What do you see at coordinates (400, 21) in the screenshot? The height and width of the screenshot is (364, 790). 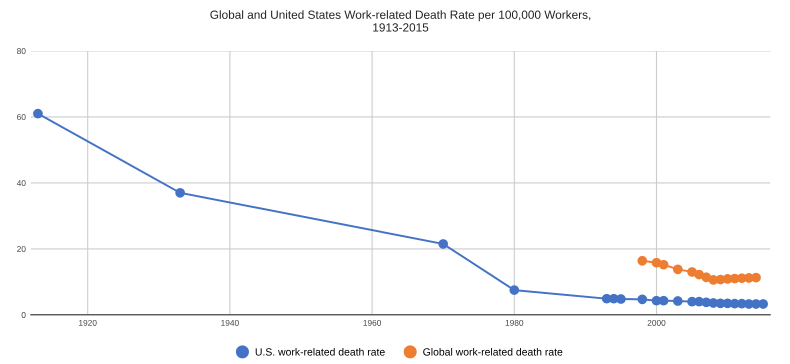 I see `chart-title: Global and United States Work-related Death Rate per 100,000 Workers, 1913-2015` at bounding box center [400, 21].